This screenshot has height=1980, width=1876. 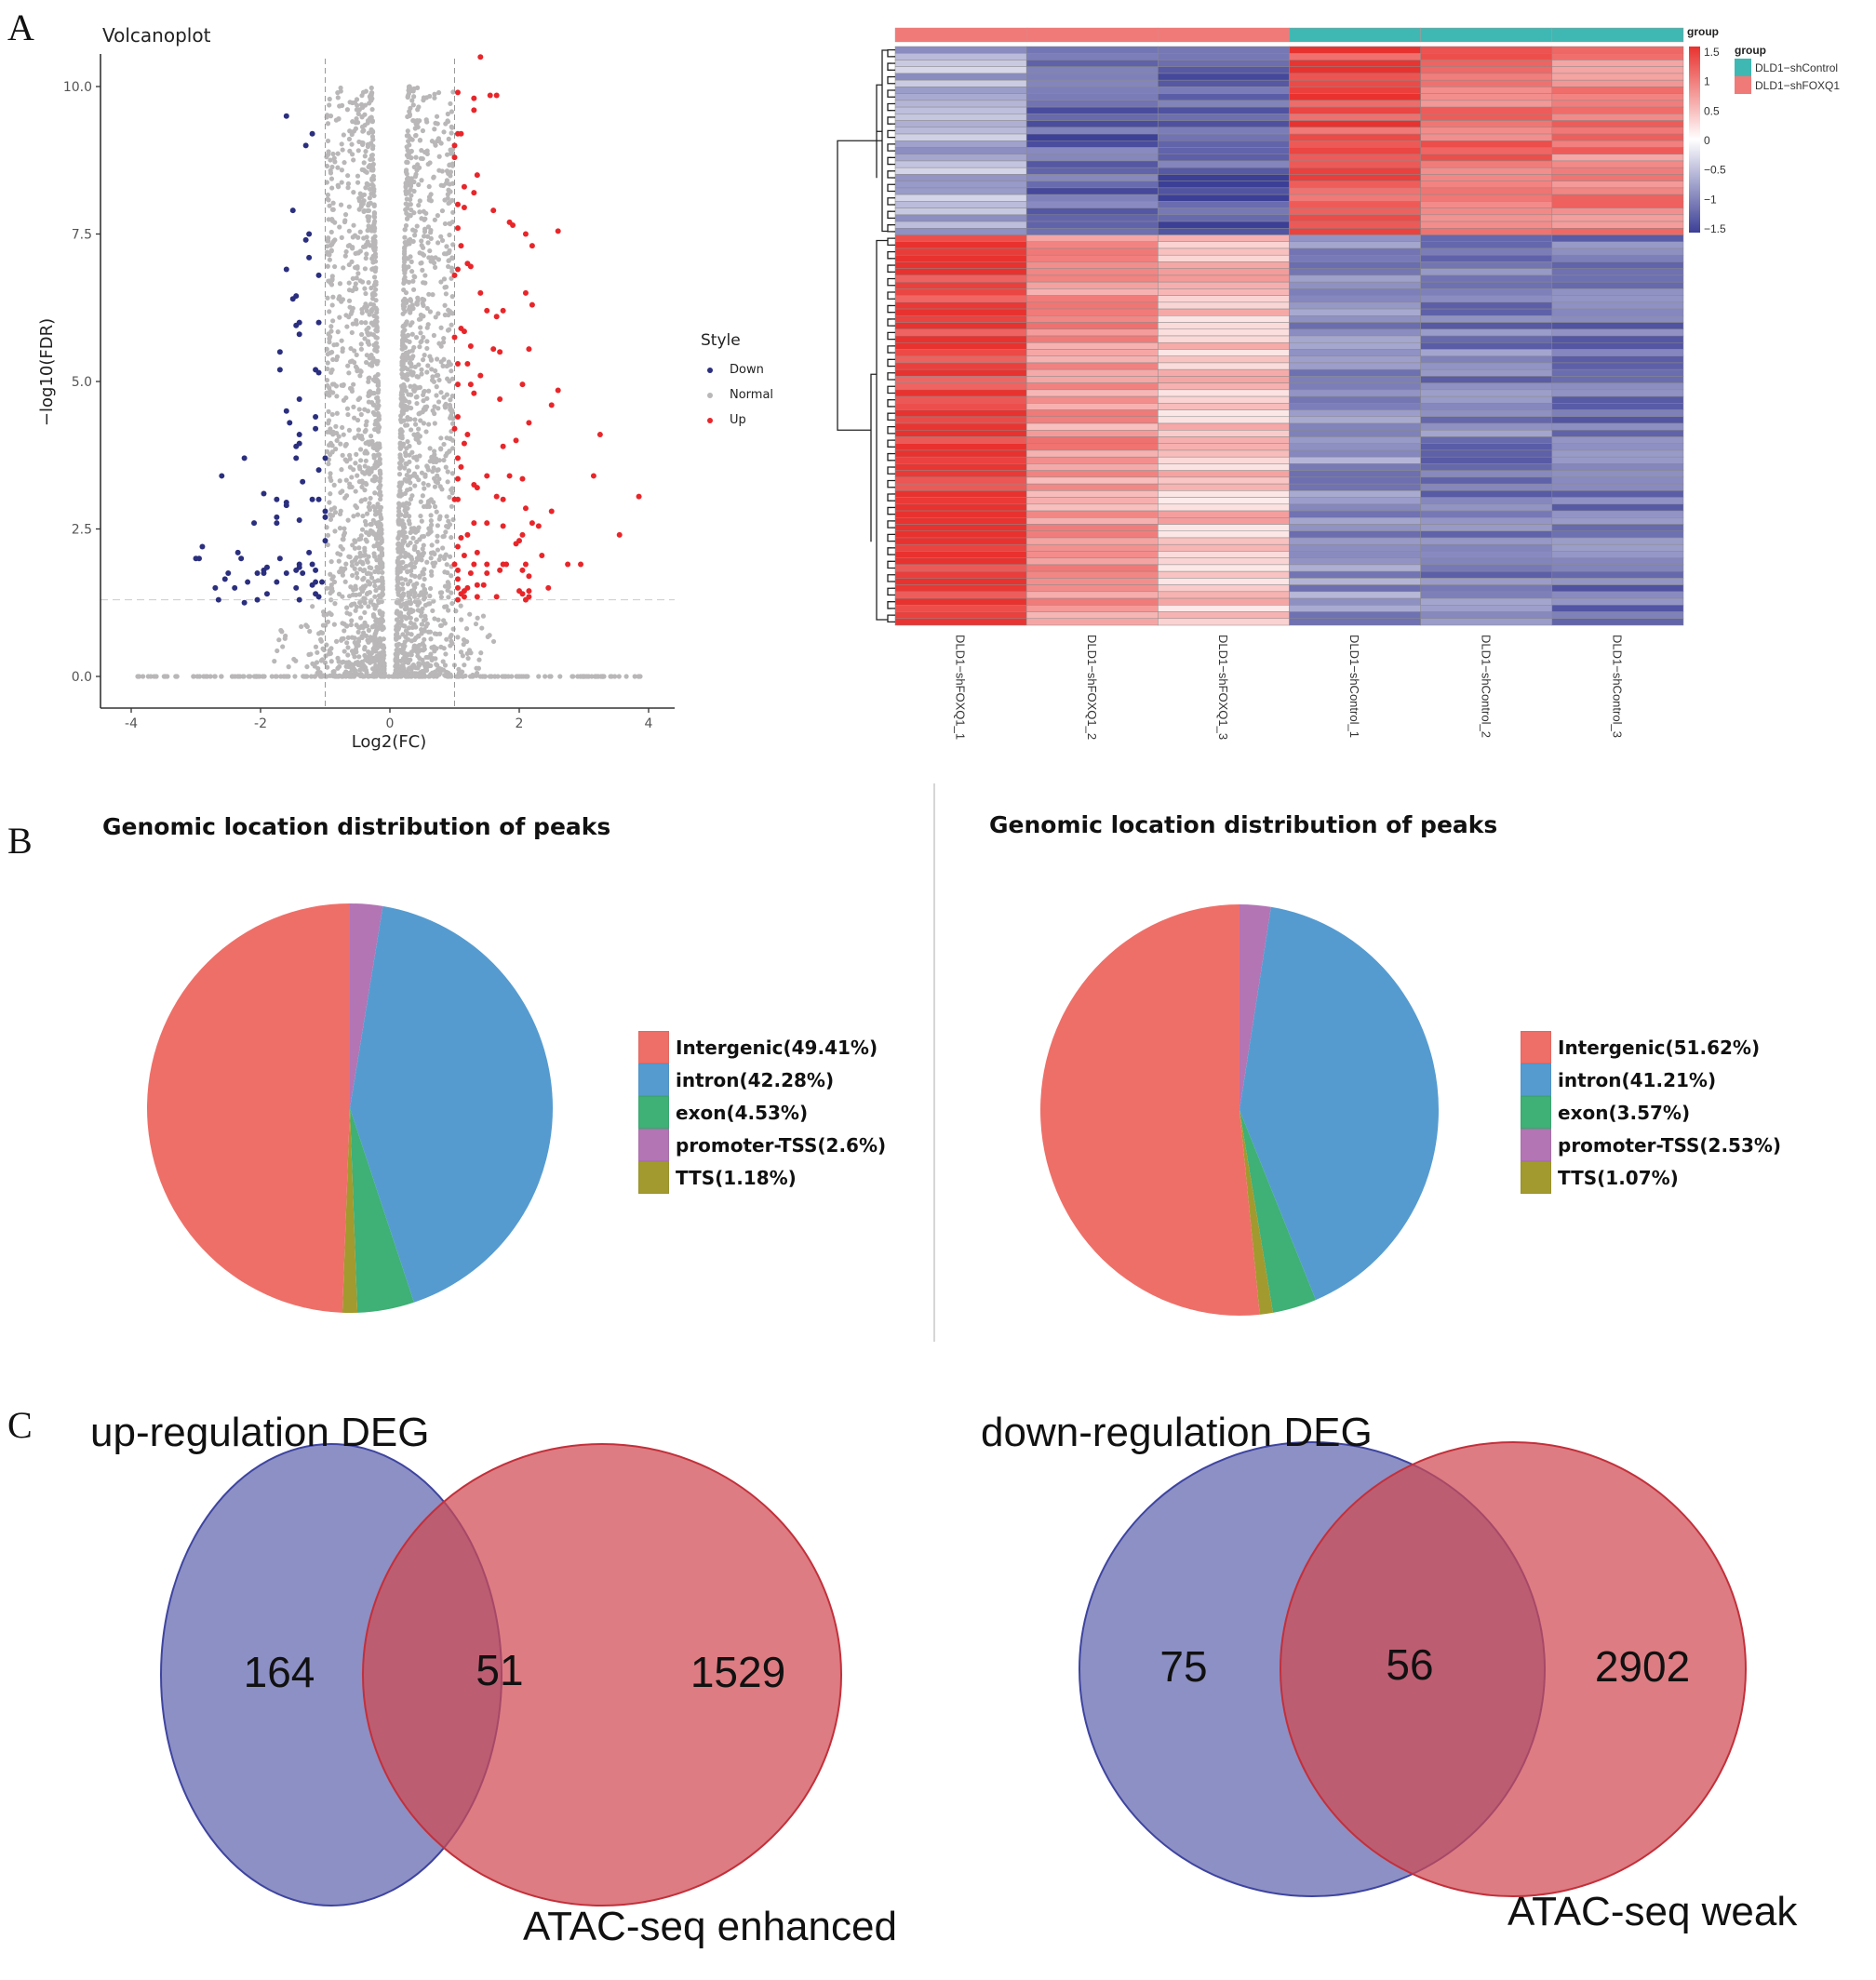 What do you see at coordinates (1183, 1667) in the screenshot?
I see `venn-2-only-a-count: 75` at bounding box center [1183, 1667].